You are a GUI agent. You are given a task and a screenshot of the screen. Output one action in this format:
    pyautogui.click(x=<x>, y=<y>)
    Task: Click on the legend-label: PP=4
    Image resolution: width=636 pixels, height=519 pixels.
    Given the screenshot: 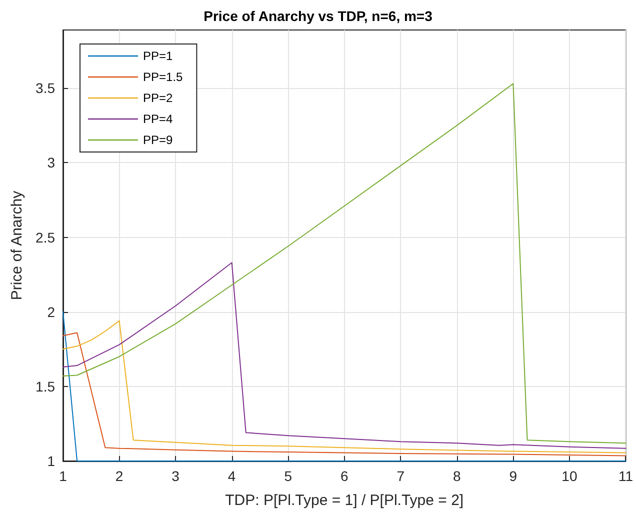 What is the action you would take?
    pyautogui.click(x=158, y=119)
    